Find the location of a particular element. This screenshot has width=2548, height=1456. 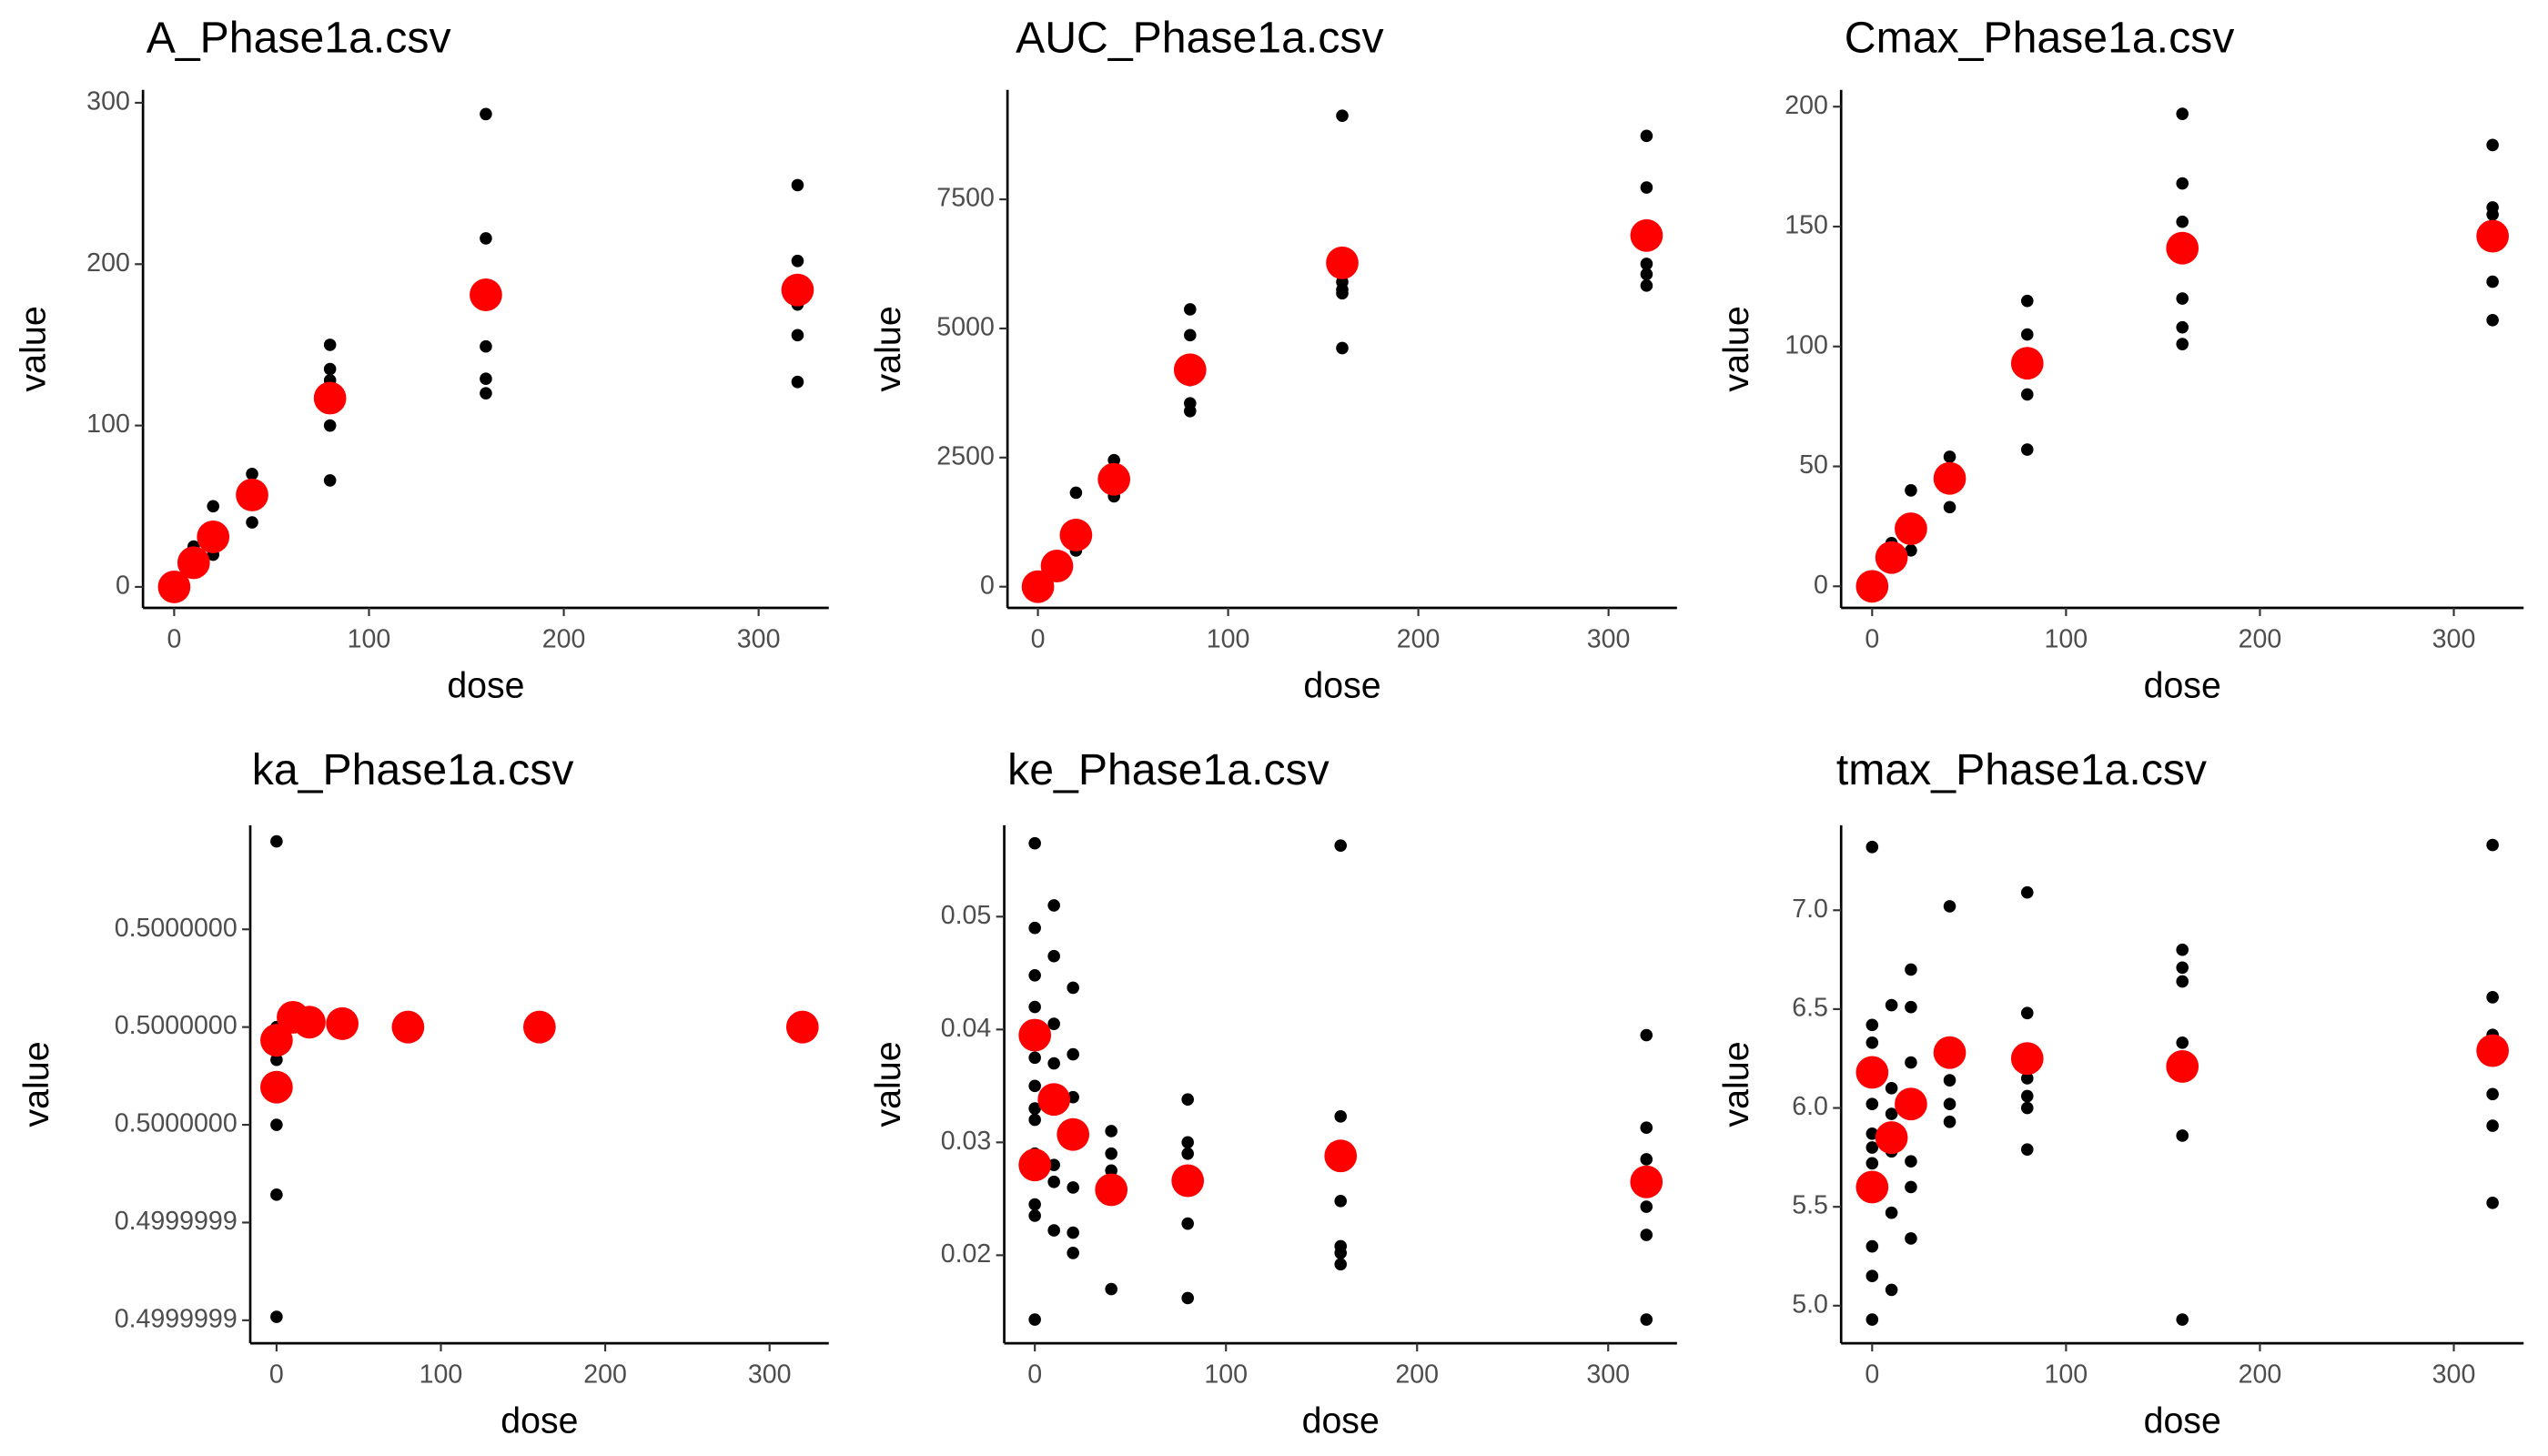

y-tick-label: 0.05 is located at coordinates (967, 916).